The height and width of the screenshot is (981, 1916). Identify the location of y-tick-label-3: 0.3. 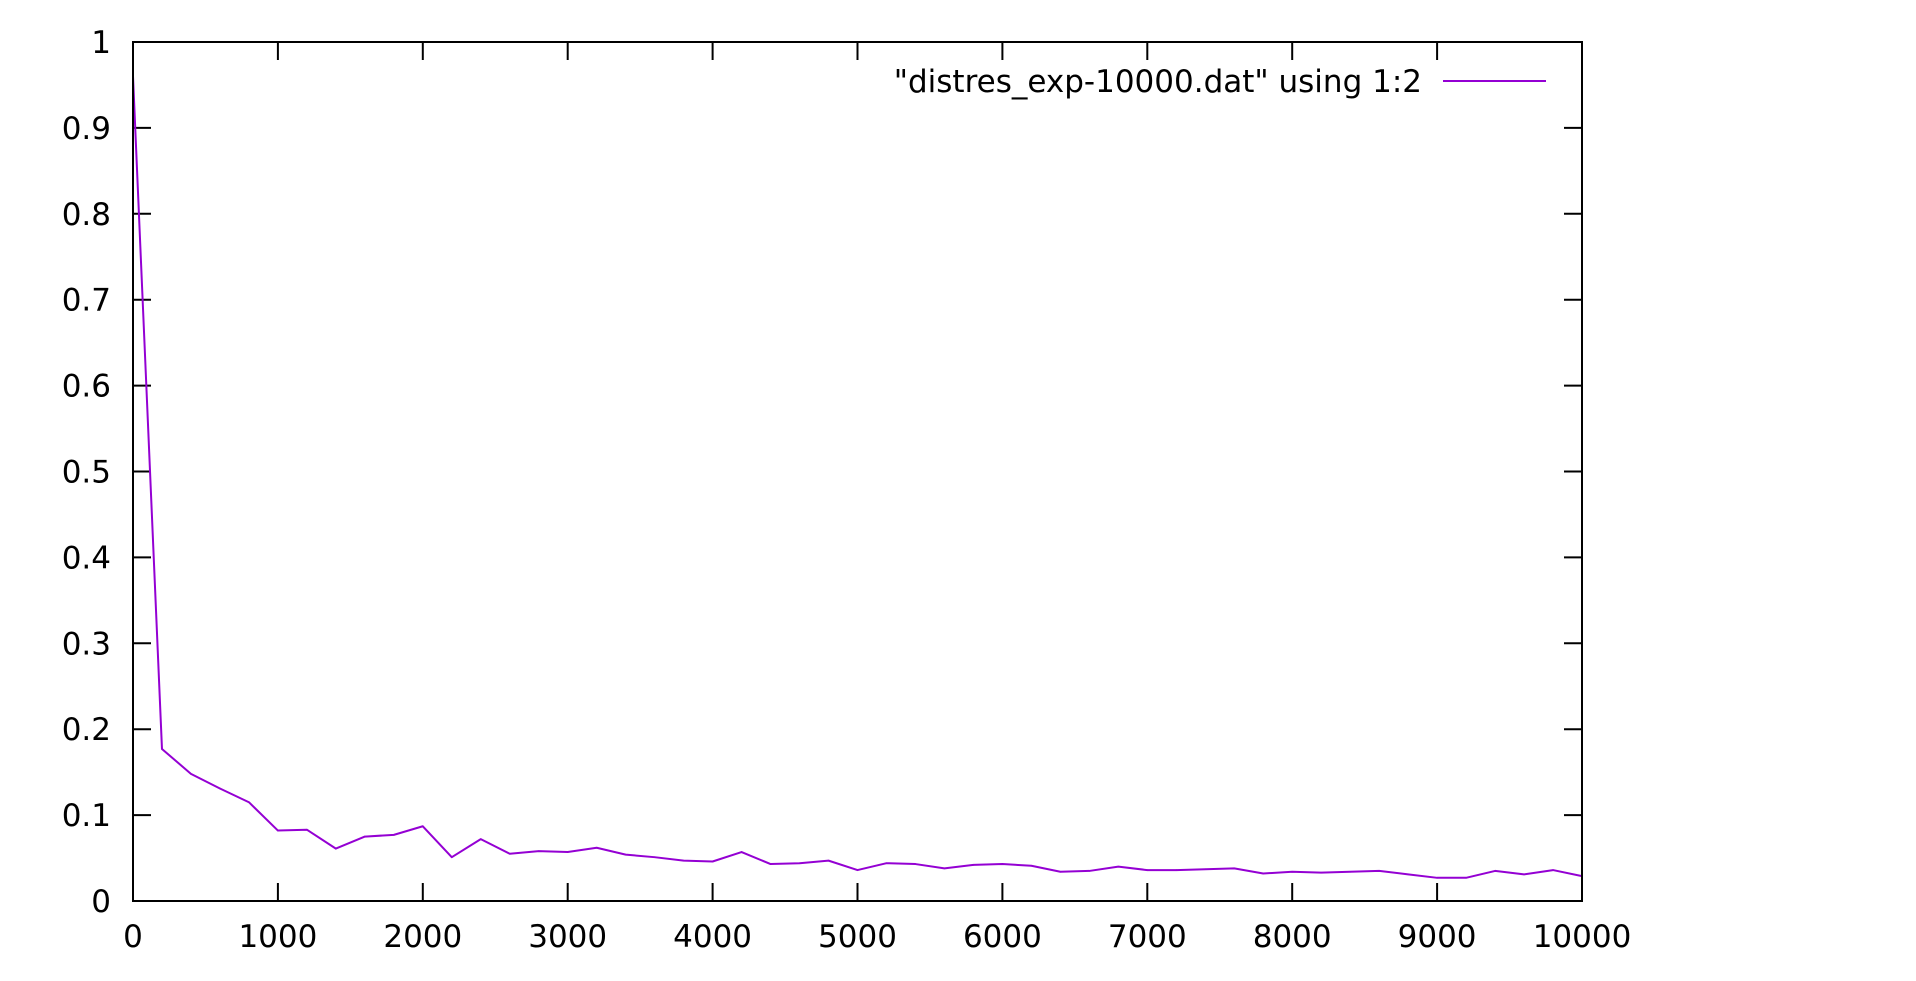
(86, 644).